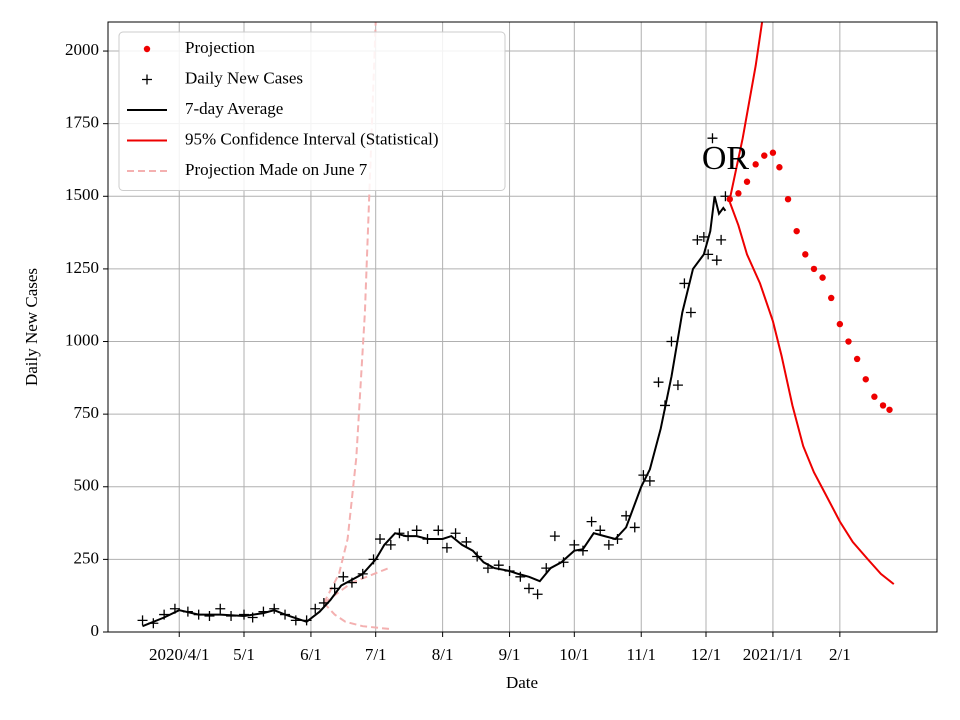 The width and height of the screenshot is (960, 720). Describe the element at coordinates (811, 303) in the screenshot. I see `series-line` at that location.